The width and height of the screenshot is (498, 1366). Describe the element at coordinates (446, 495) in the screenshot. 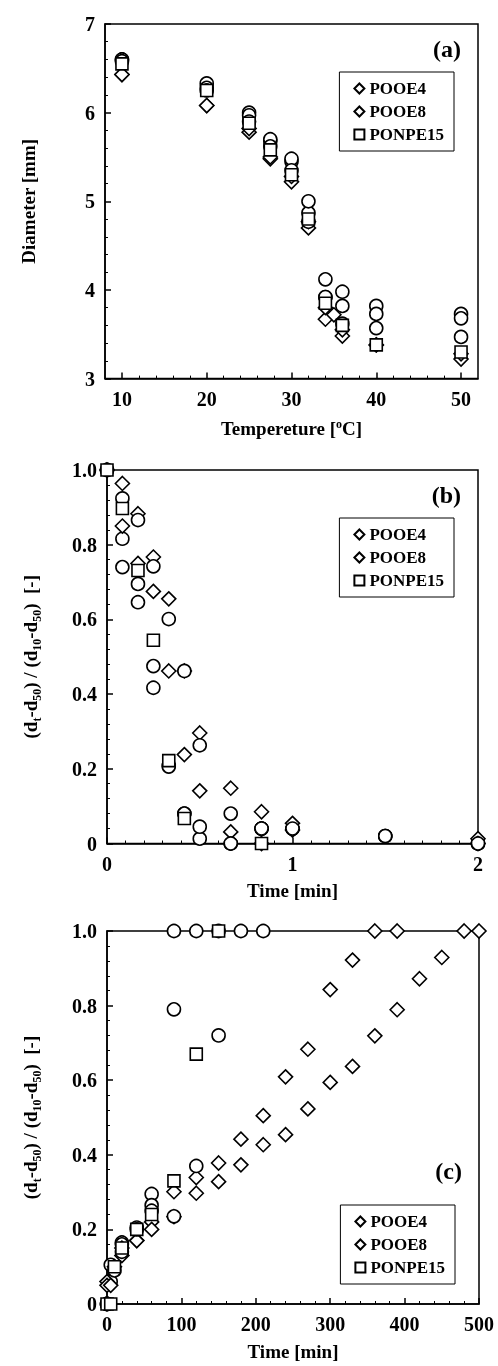

I see `text: (b)` at that location.